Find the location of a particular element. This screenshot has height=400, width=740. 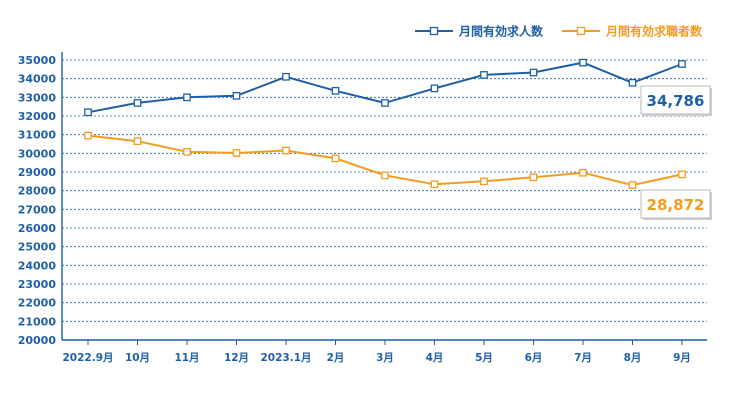

x-tick-label: 2022.9月 is located at coordinates (87, 358).